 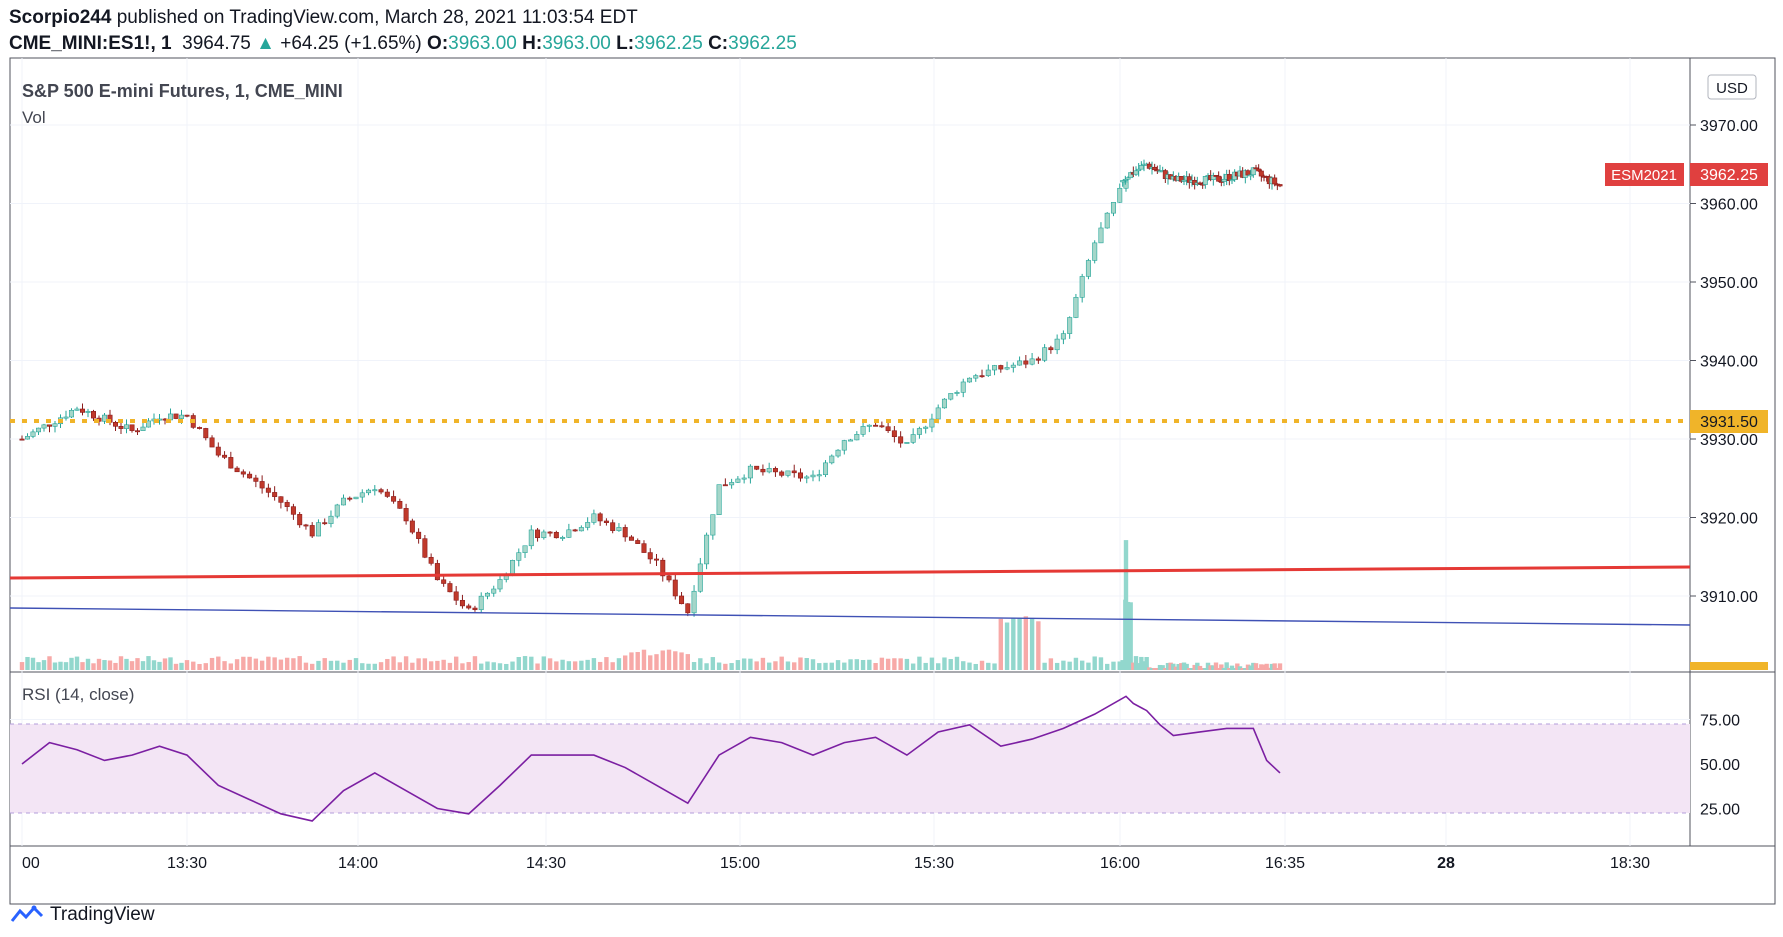 What do you see at coordinates (1729, 519) in the screenshot?
I see `price-tick-label-5: 3920.00` at bounding box center [1729, 519].